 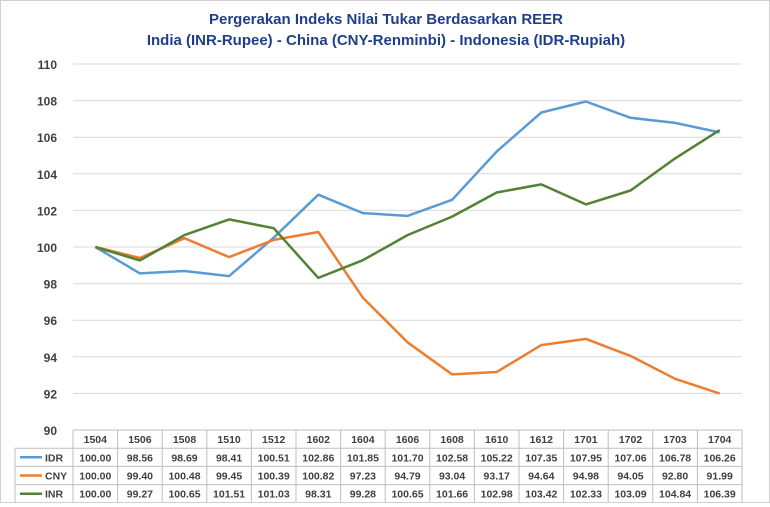 What do you see at coordinates (675, 440) in the screenshot?
I see `x-tick-label: 1703` at bounding box center [675, 440].